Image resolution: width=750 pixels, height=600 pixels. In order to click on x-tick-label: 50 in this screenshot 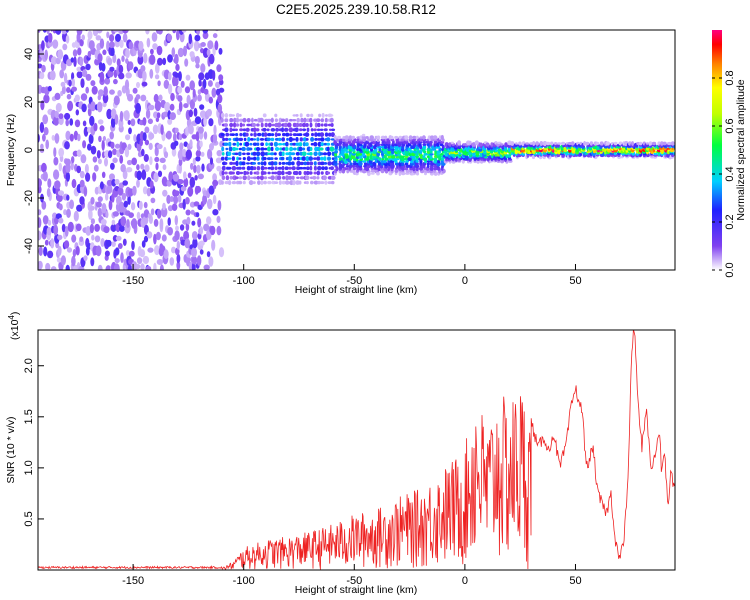, I will do `click(575, 281)`.